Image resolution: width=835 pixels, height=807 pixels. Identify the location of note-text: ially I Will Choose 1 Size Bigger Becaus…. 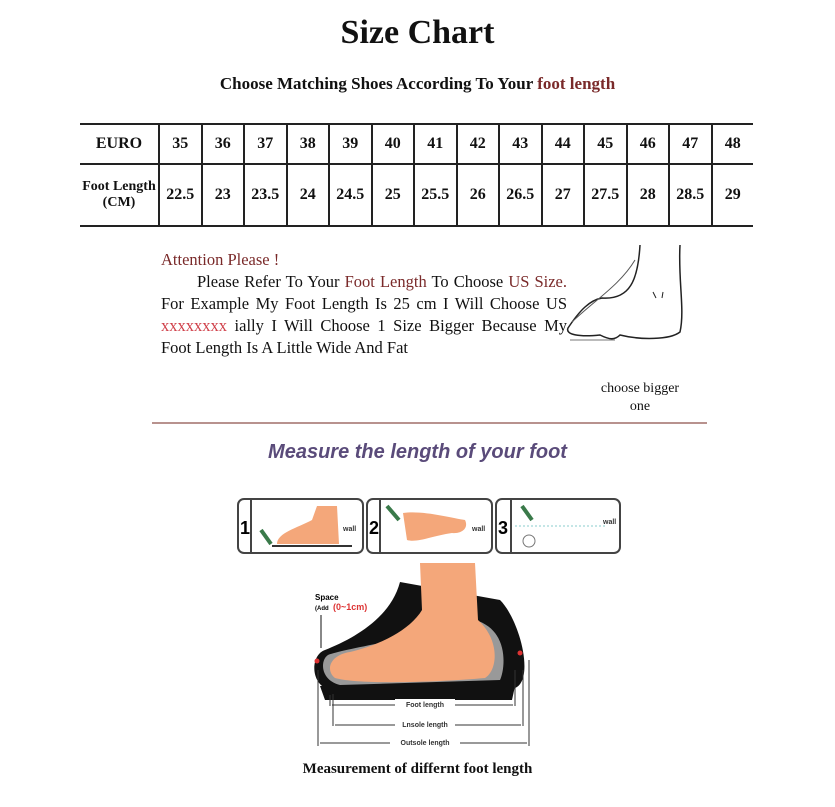
(364, 336).